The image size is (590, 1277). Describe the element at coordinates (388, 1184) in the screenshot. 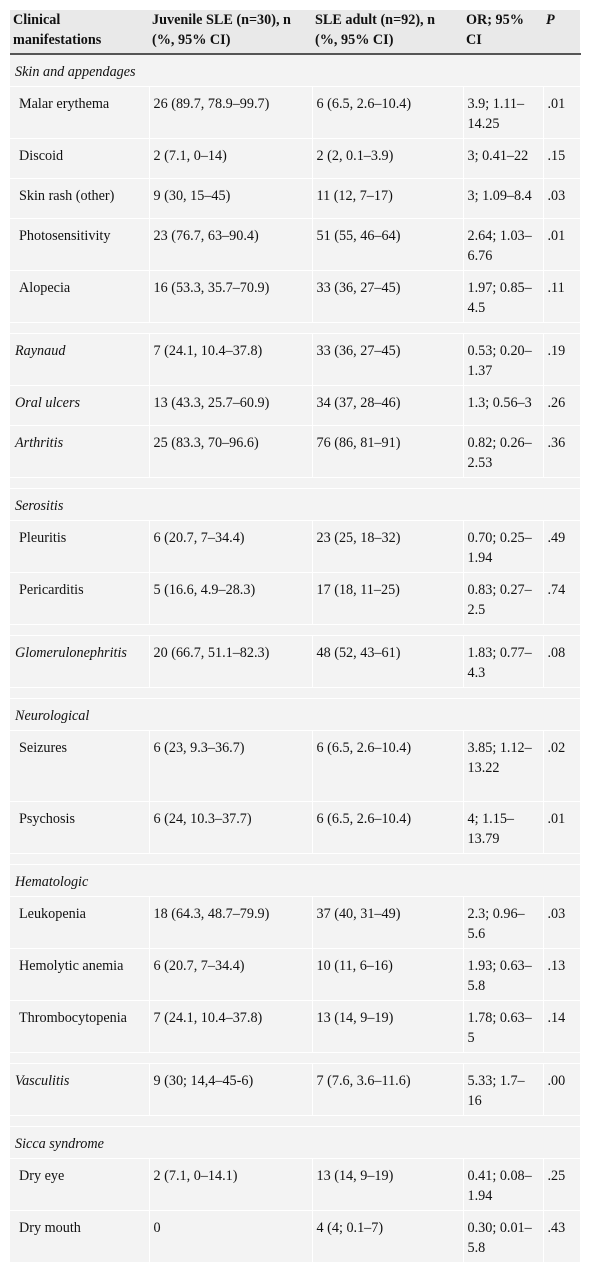

I see `adult-value: 13 (14, 9–19)` at that location.